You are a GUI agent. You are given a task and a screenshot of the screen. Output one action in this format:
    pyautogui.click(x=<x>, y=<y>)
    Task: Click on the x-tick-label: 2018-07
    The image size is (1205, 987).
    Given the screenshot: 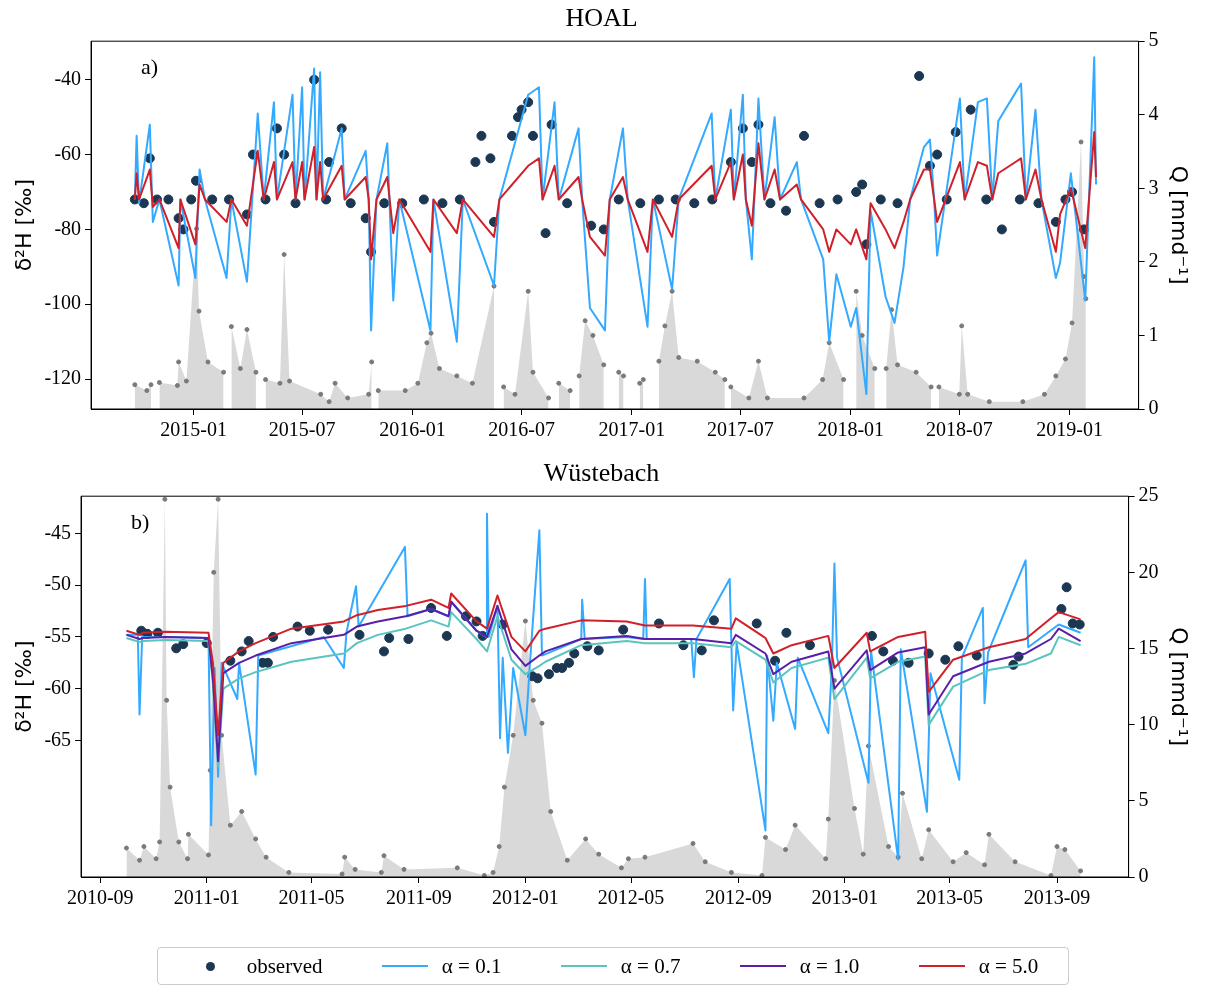 What is the action you would take?
    pyautogui.click(x=959, y=429)
    